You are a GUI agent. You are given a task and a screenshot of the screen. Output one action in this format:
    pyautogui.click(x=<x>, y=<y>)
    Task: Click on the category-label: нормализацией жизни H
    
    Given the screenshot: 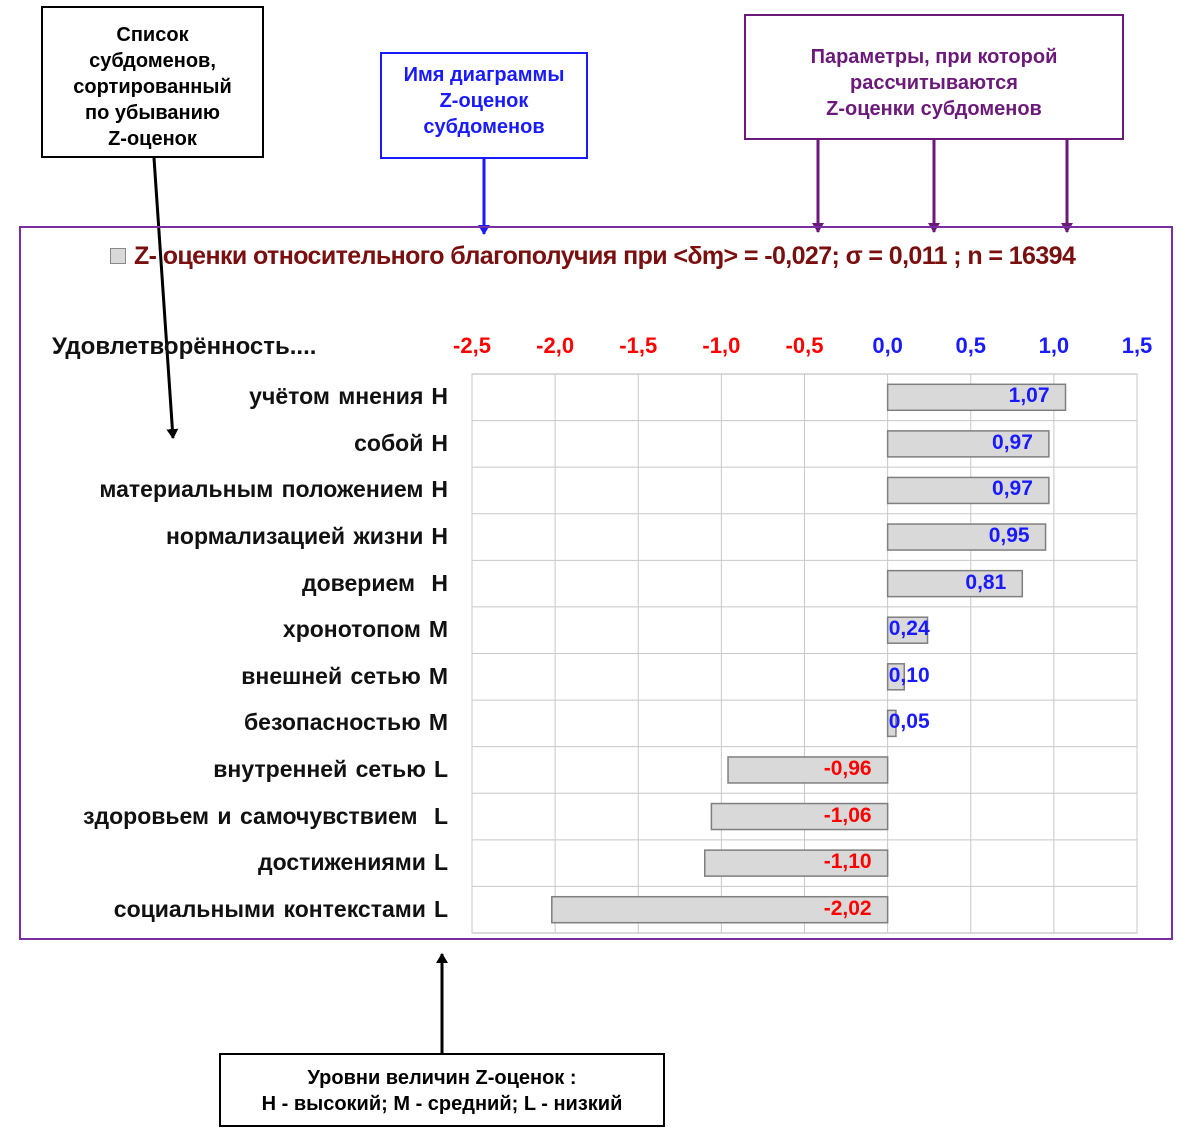 What is the action you would take?
    pyautogui.click(x=307, y=536)
    